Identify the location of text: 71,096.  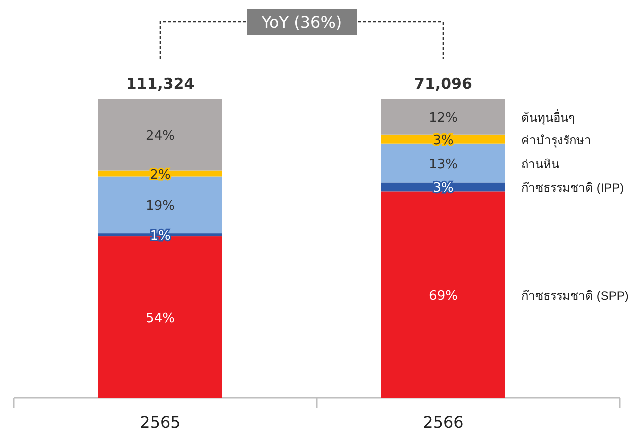
(443, 84).